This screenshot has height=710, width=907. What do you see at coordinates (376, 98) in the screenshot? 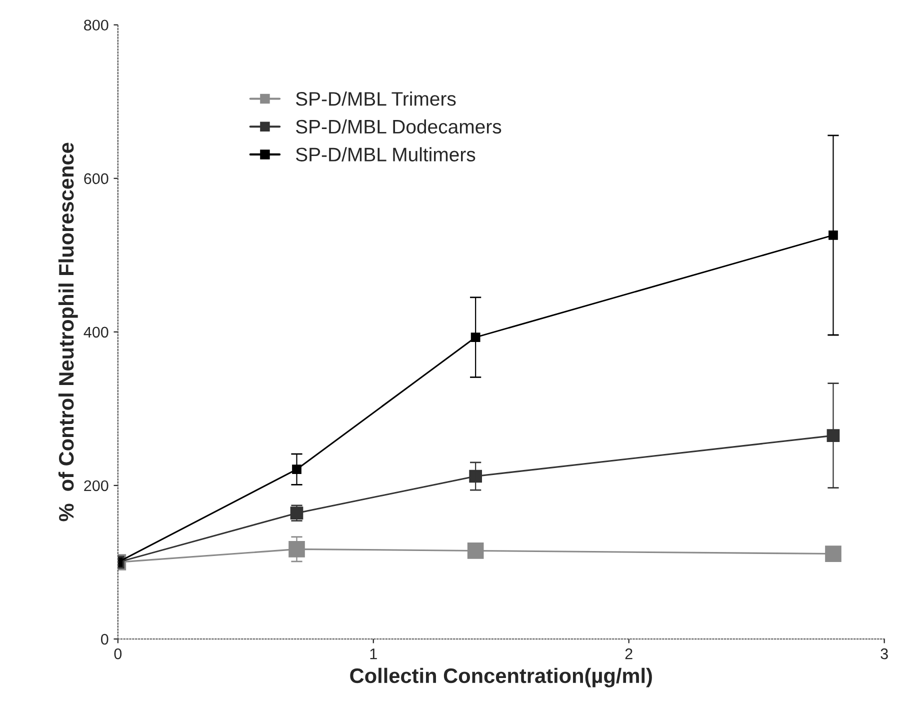
I see `legend-label: SP-D/MBL Trimers` at bounding box center [376, 98].